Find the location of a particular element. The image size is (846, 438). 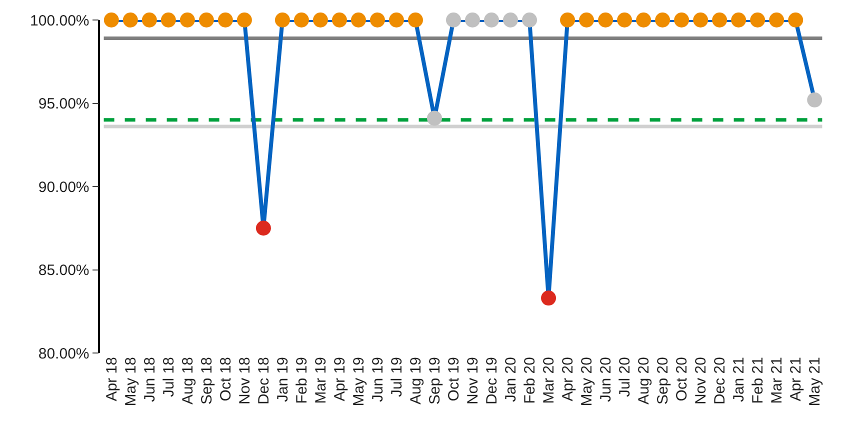

x-tick-label: Aug 18 is located at coordinates (187, 381).